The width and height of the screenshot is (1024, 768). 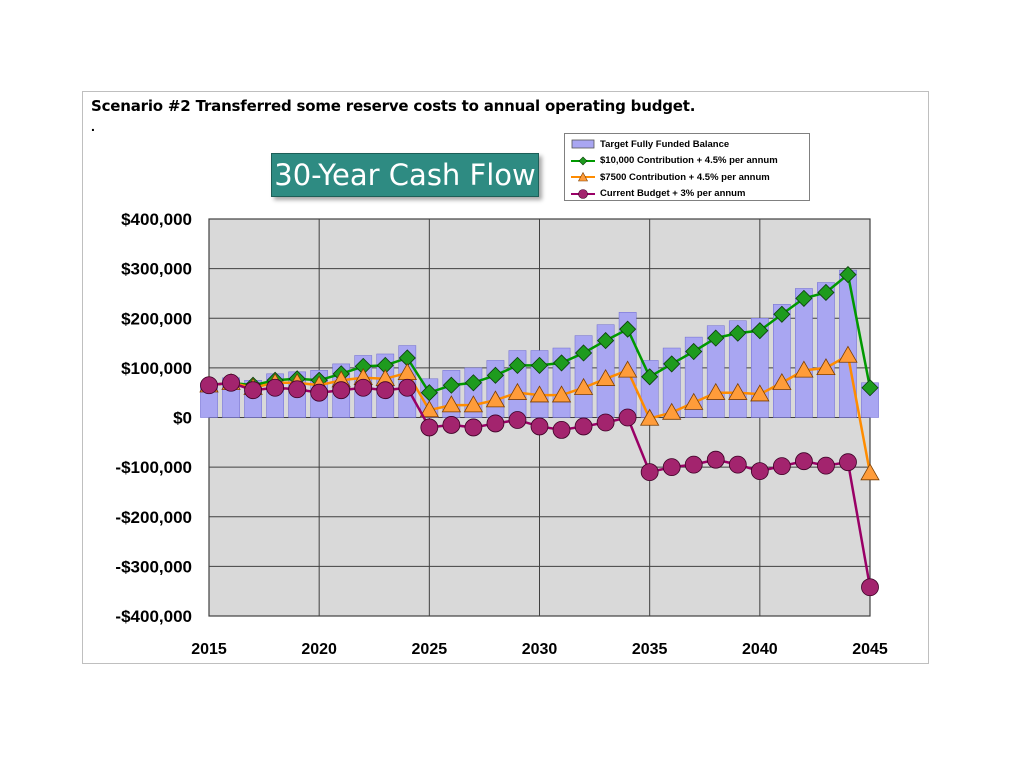 I want to click on y-tick-label: $0, so click(x=182, y=418).